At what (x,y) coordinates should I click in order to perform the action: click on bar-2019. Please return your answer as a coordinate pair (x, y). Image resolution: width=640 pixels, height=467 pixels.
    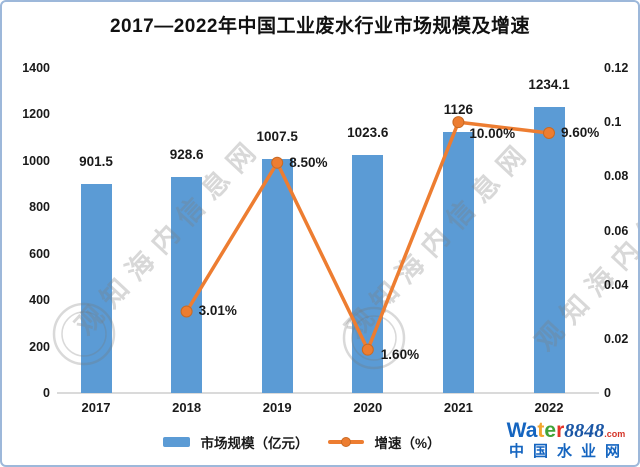
    Looking at the image, I should click on (277, 276).